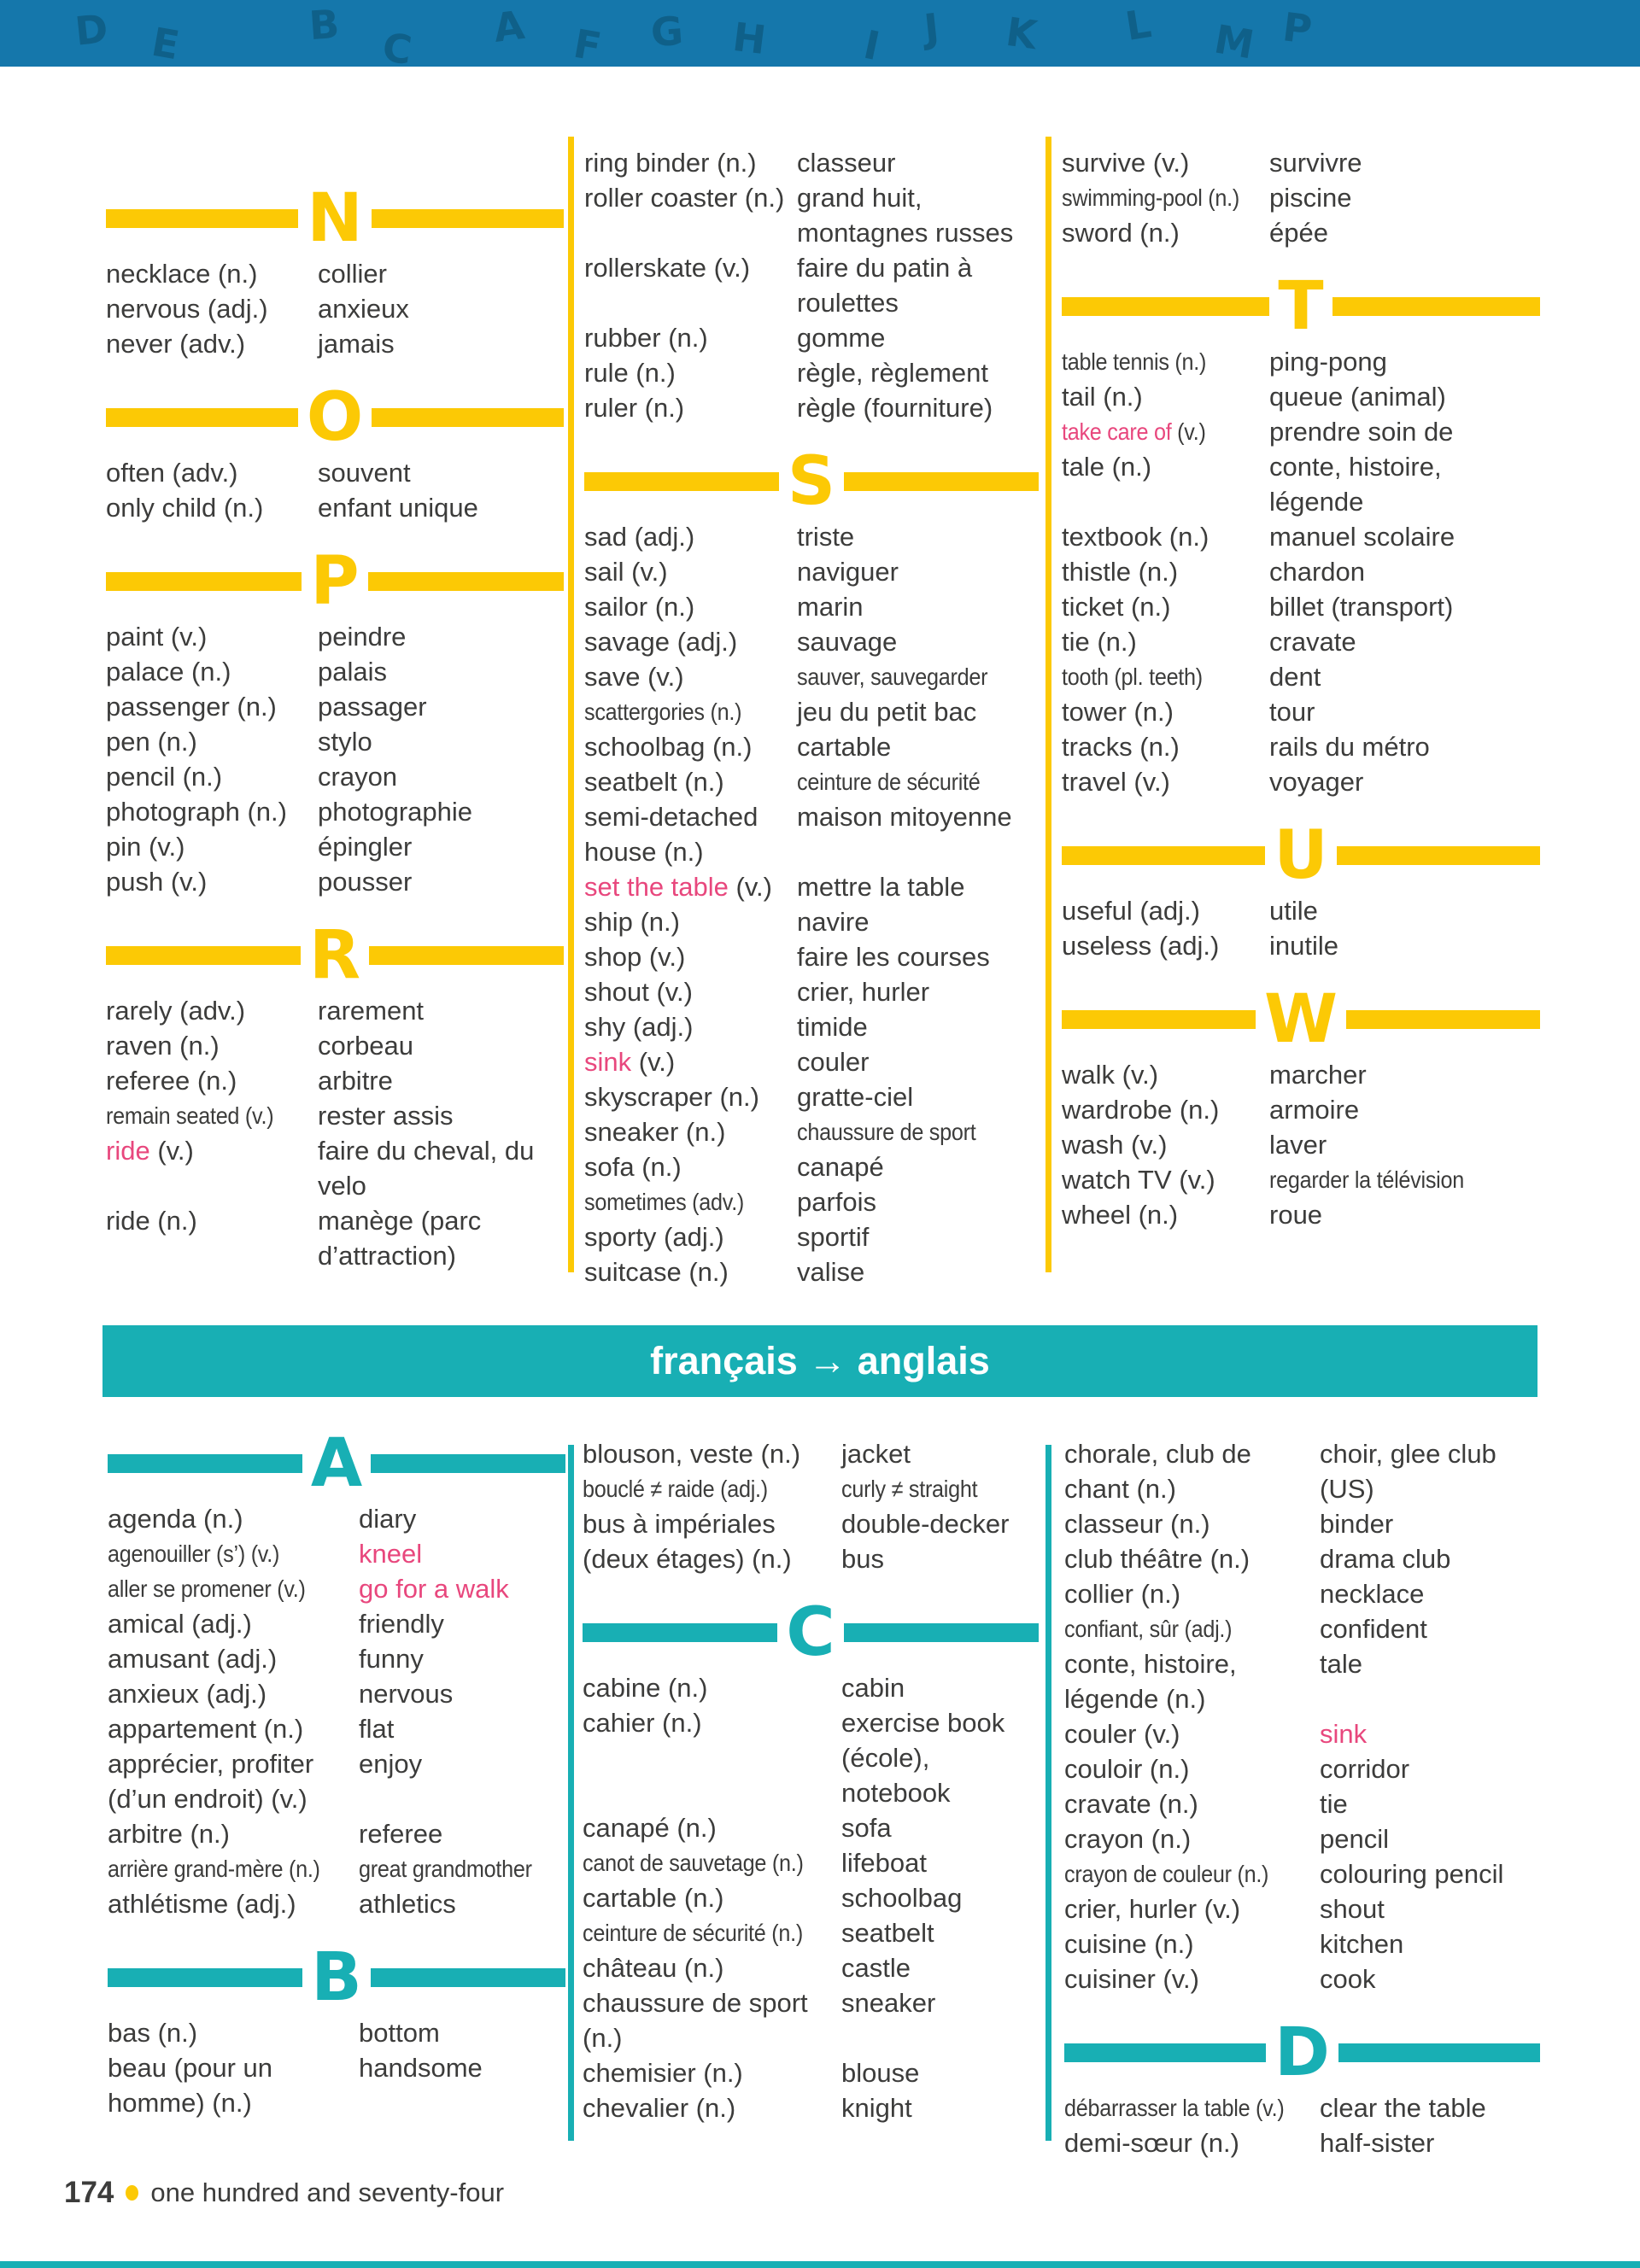  I want to click on term-cell: tale (n.), so click(1107, 467).